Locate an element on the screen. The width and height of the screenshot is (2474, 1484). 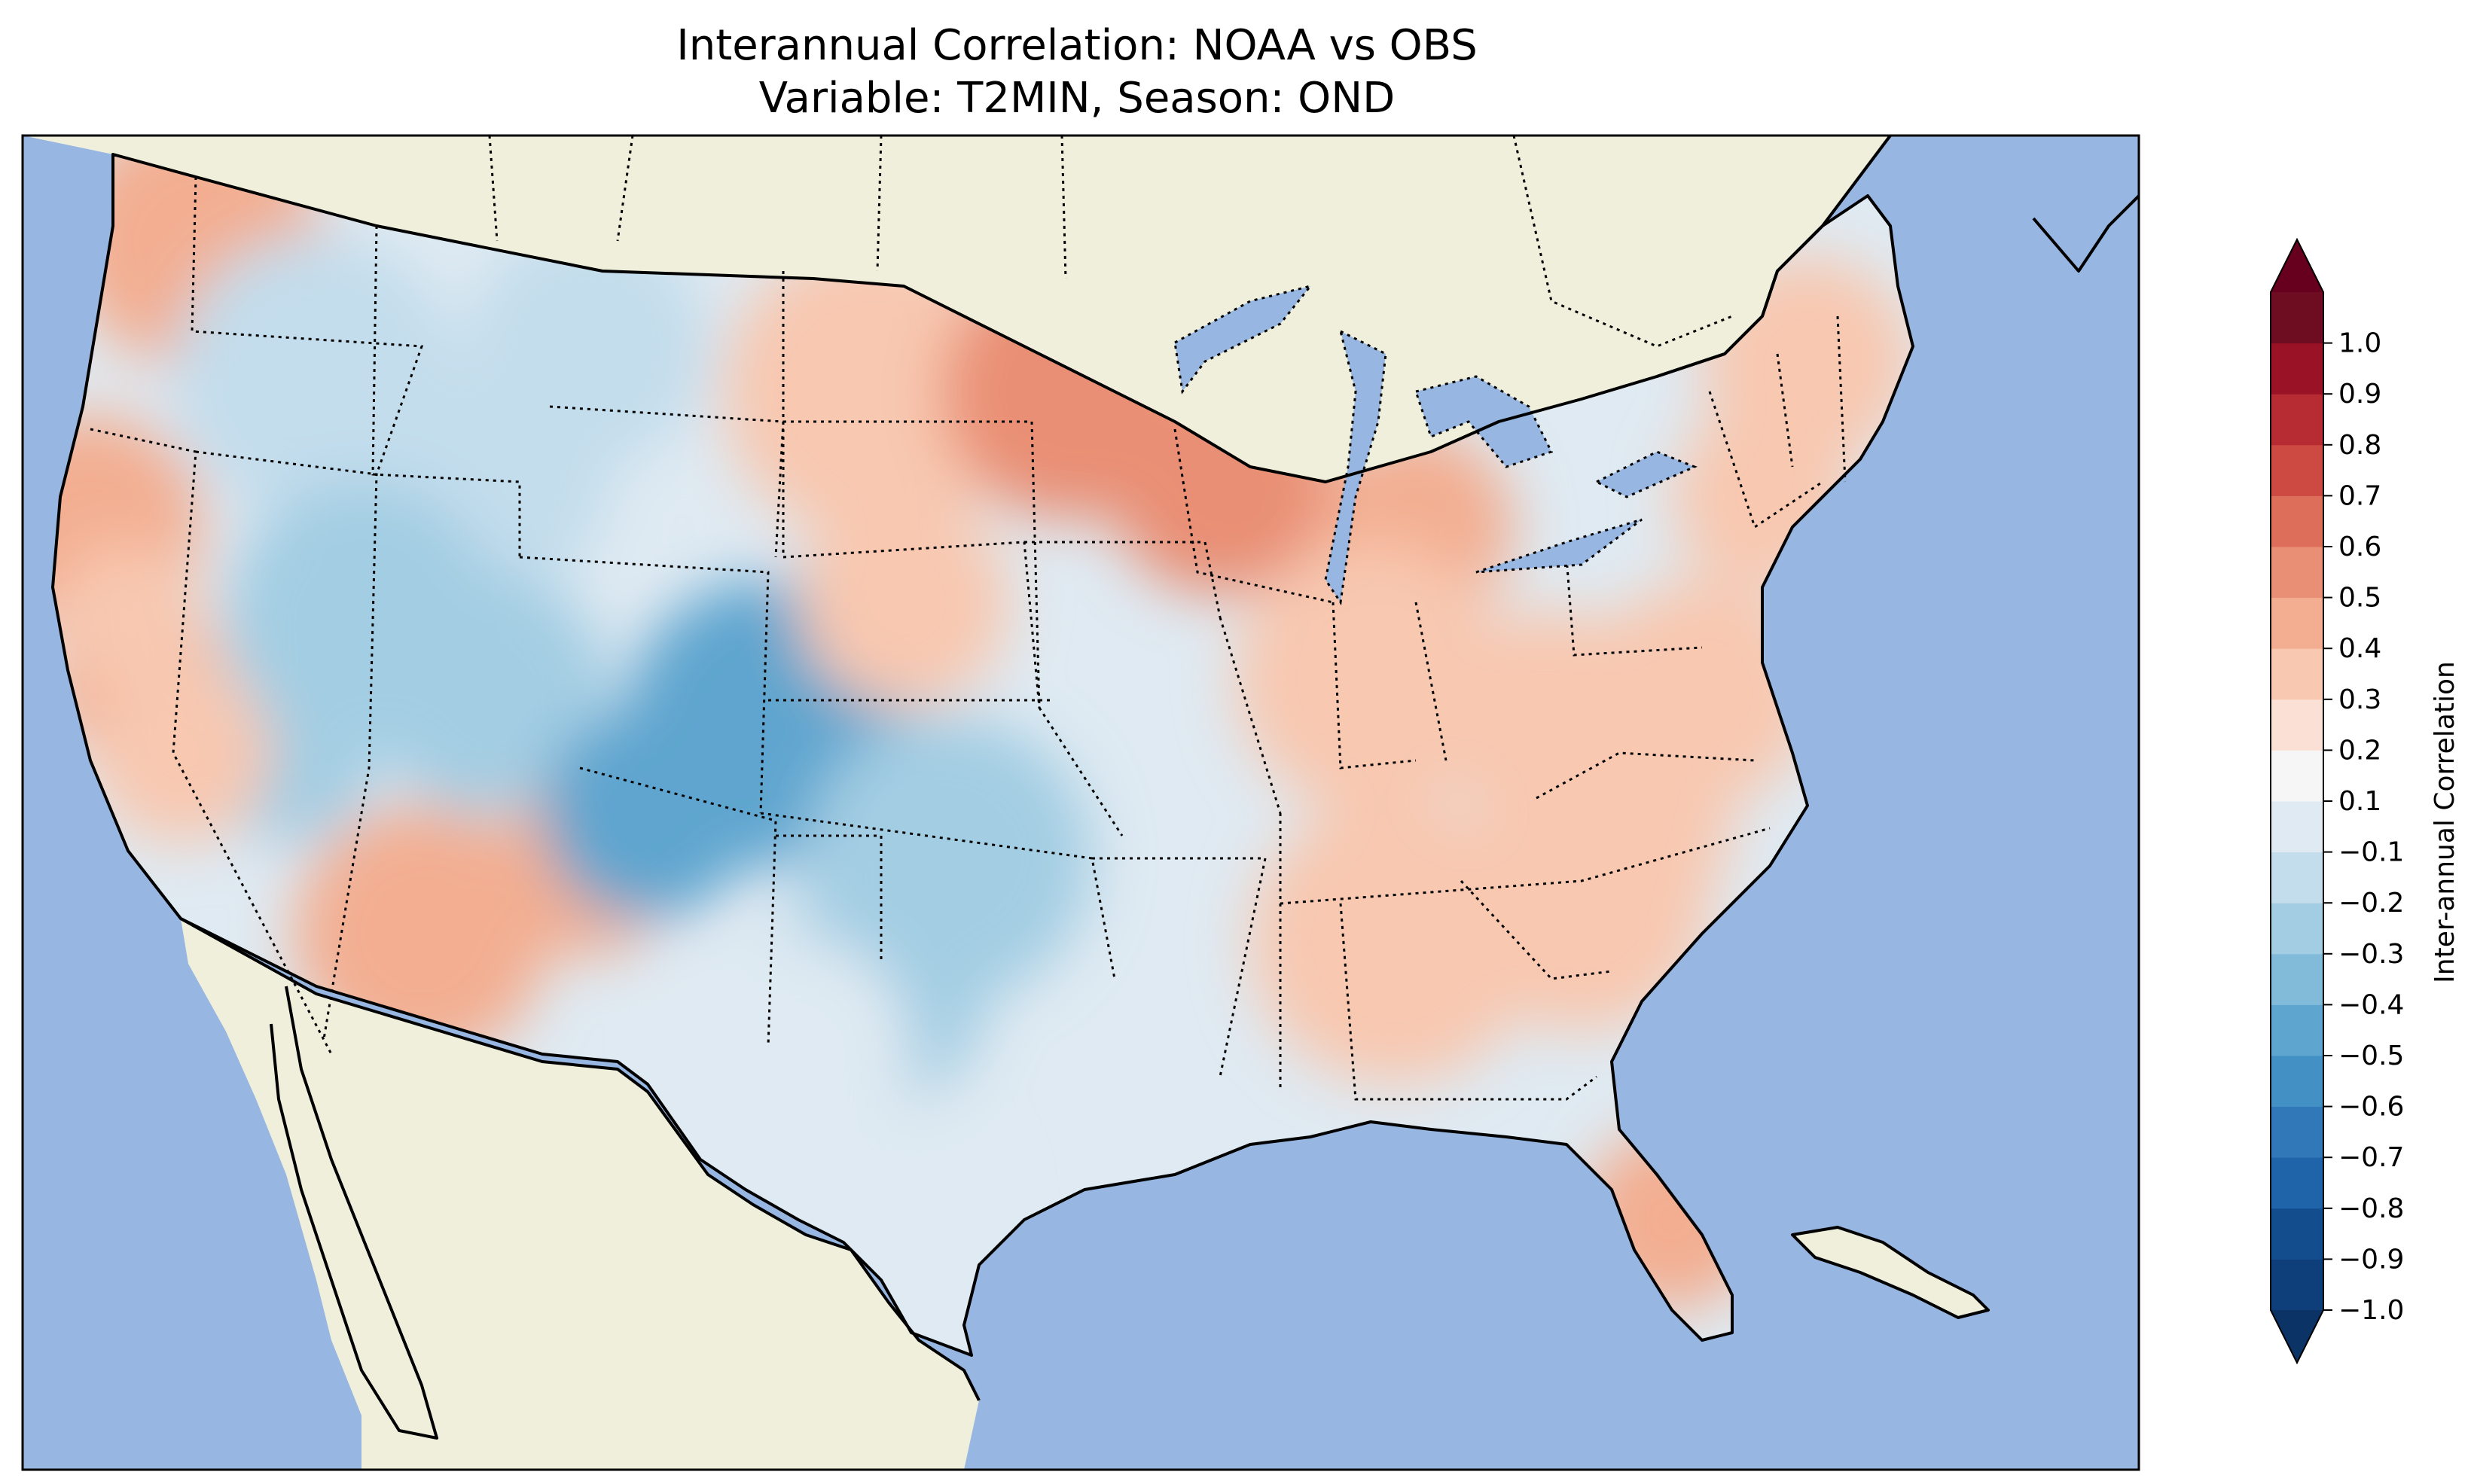
colorbar-tick-label: −0.4 is located at coordinates (2371, 1004).